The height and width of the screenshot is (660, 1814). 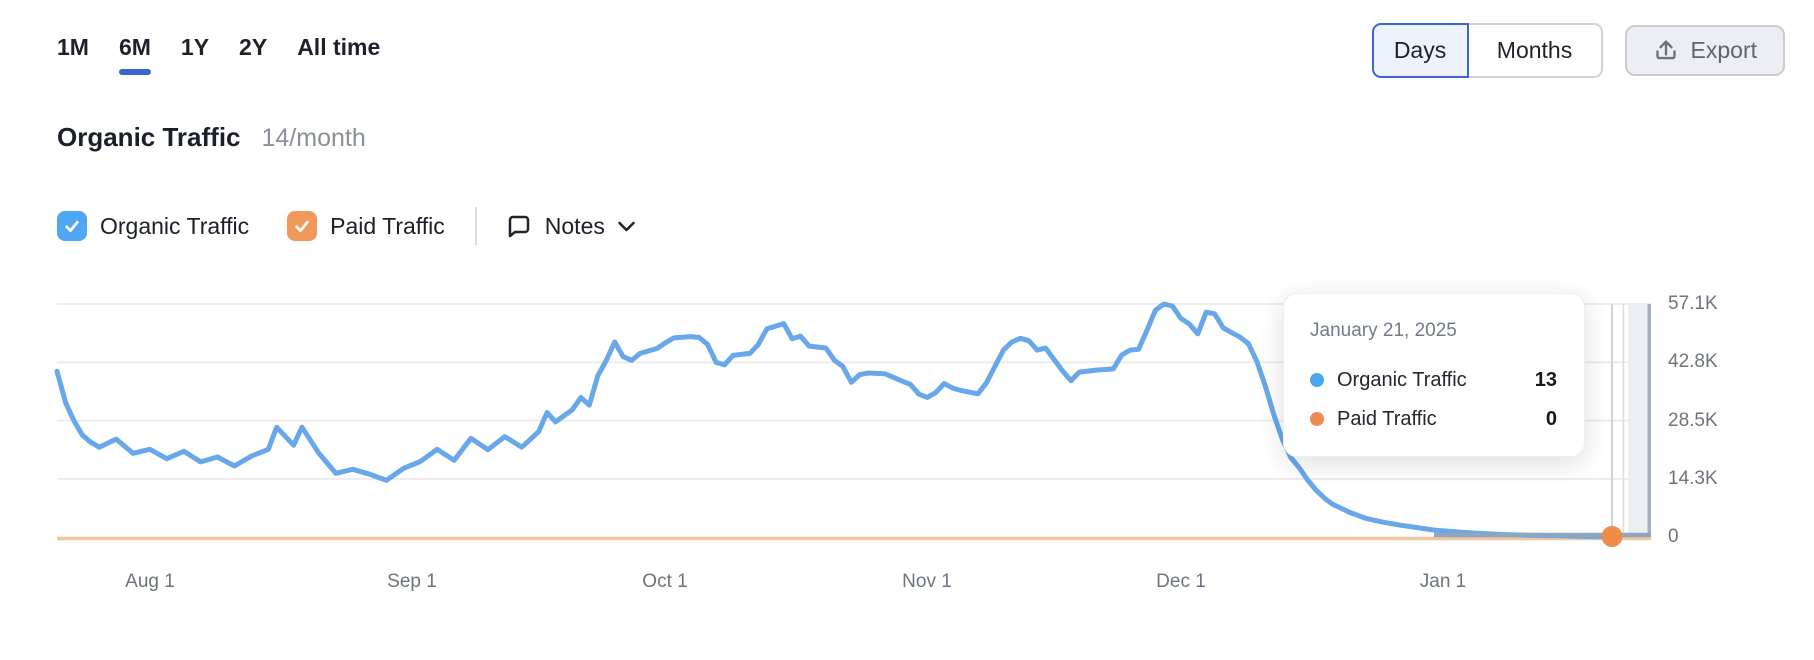 I want to click on y-tick-label: 14.3K, so click(x=1693, y=478).